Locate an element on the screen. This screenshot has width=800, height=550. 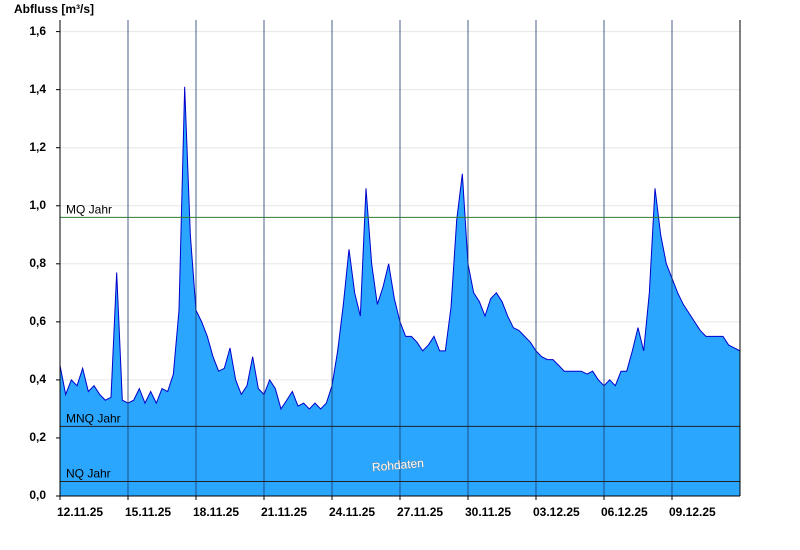
x-tick-label: 30.11.25 is located at coordinates (488, 512).